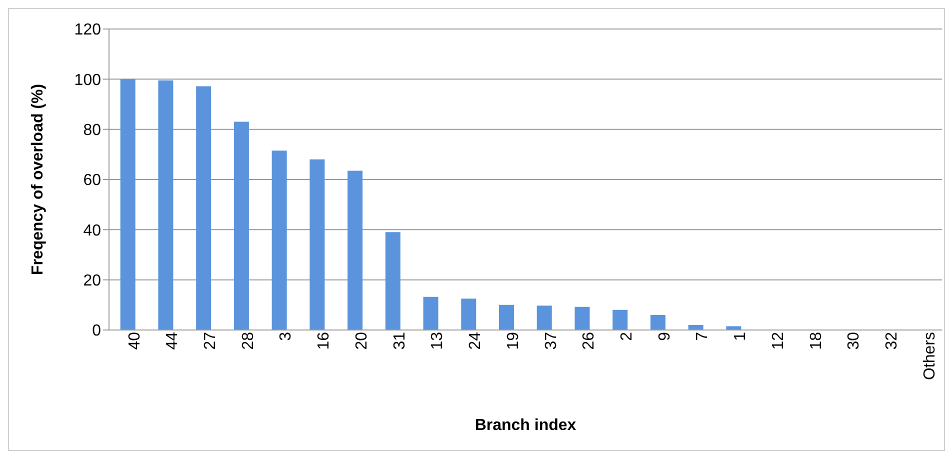 This screenshot has height=457, width=951. Describe the element at coordinates (892, 341) in the screenshot. I see `x-tick-label: 32` at that location.